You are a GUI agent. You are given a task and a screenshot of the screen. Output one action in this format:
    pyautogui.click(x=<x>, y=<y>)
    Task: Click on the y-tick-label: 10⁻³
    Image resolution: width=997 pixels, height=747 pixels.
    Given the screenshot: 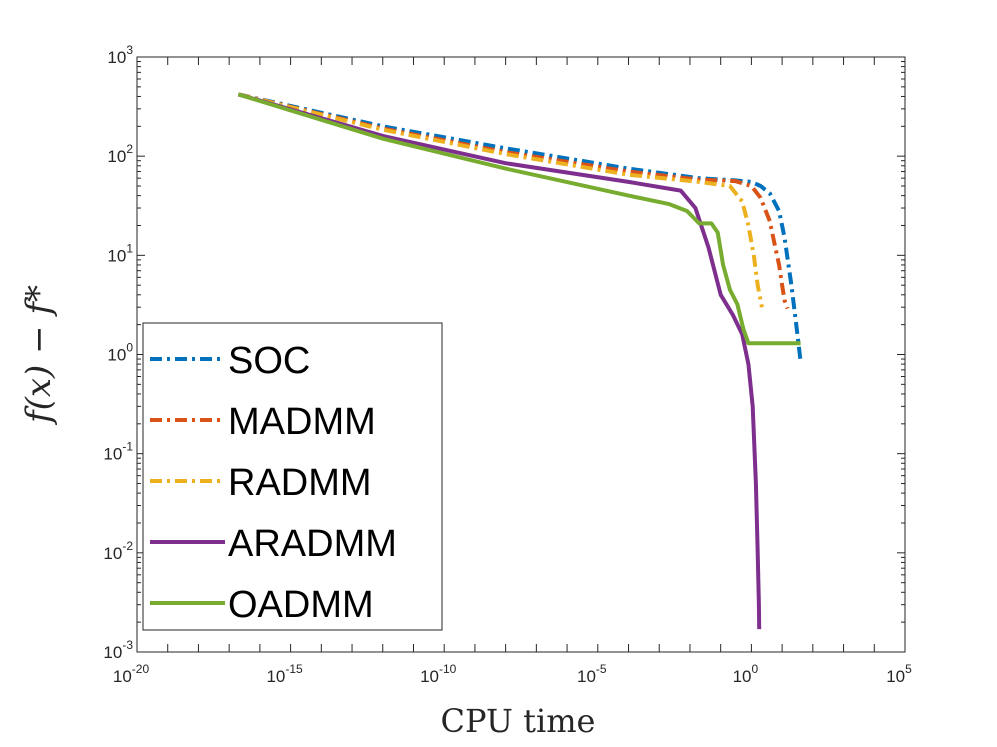 What is the action you would take?
    pyautogui.click(x=118, y=650)
    